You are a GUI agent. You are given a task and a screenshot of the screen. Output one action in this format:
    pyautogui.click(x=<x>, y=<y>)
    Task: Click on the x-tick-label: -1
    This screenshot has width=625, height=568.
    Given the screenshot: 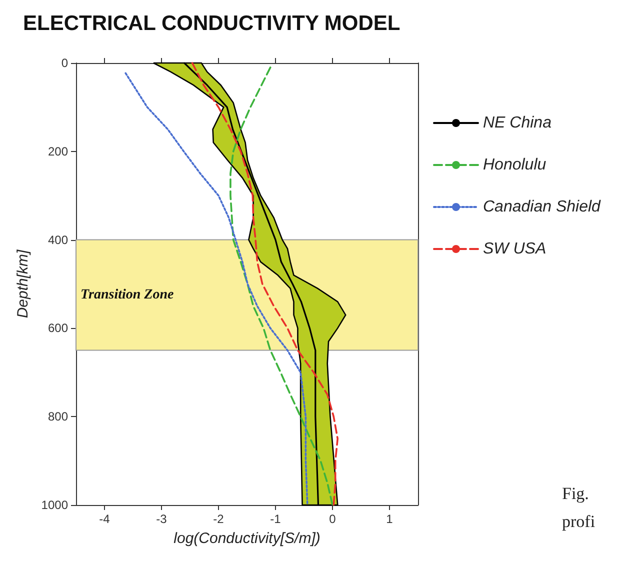 What is the action you would take?
    pyautogui.click(x=276, y=519)
    